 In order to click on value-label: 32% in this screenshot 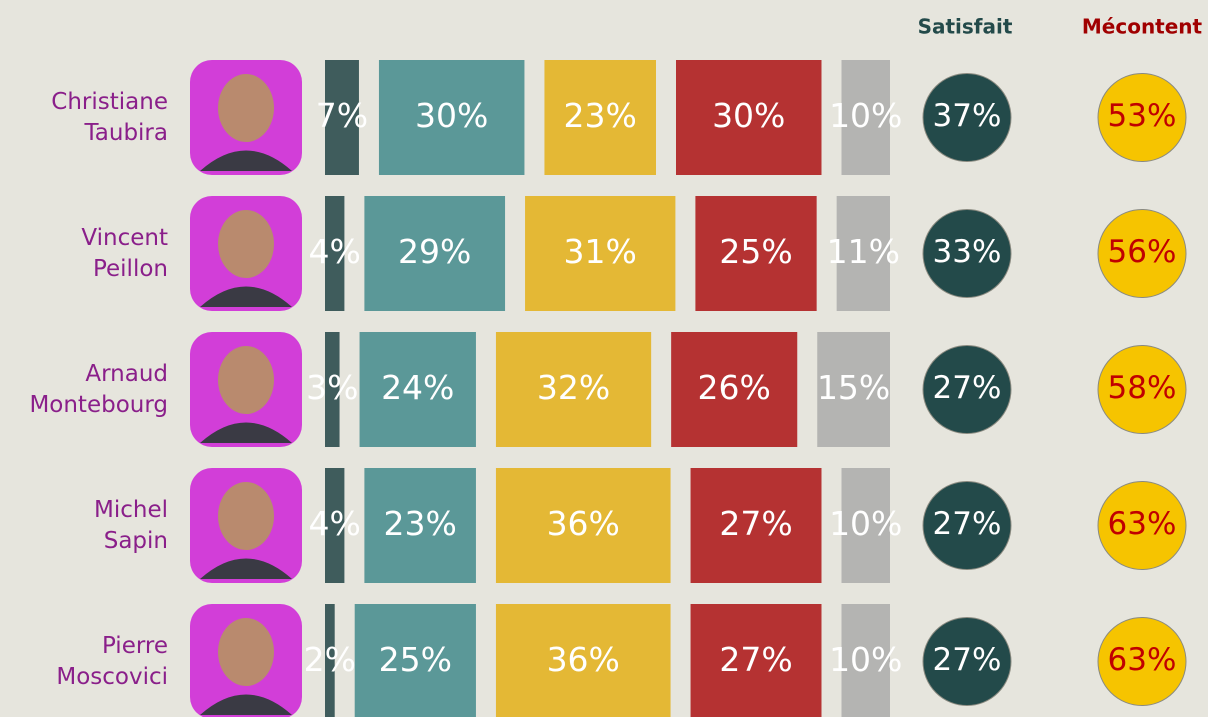, I will do `click(573, 387)`.